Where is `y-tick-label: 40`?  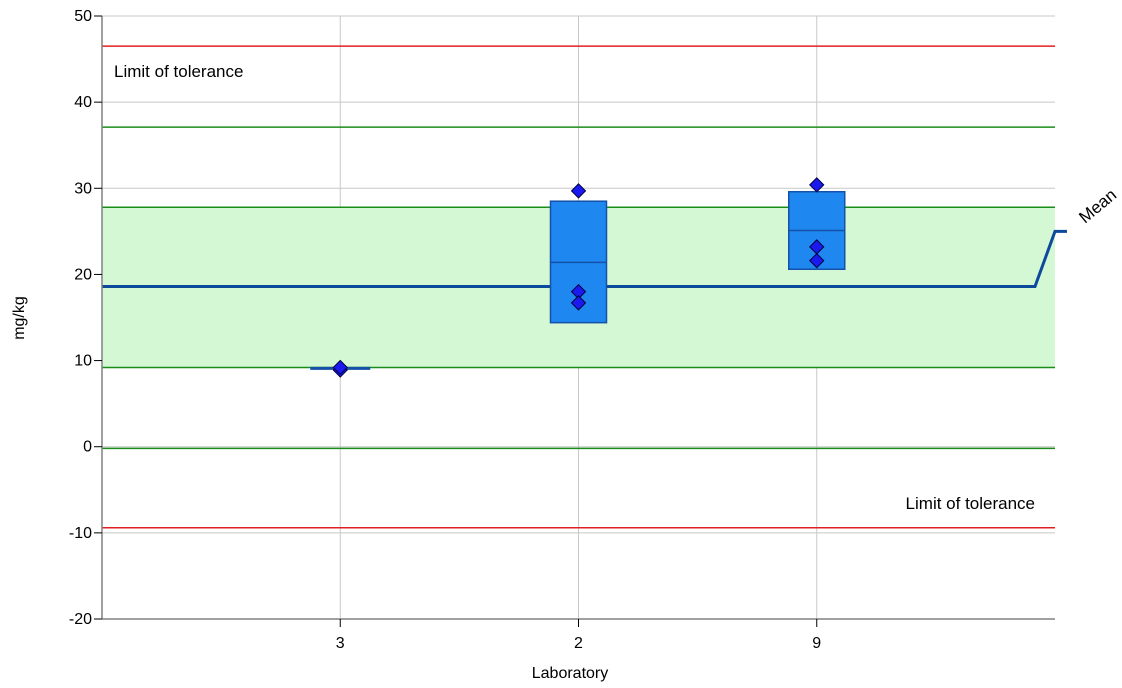
y-tick-label: 40 is located at coordinates (83, 102).